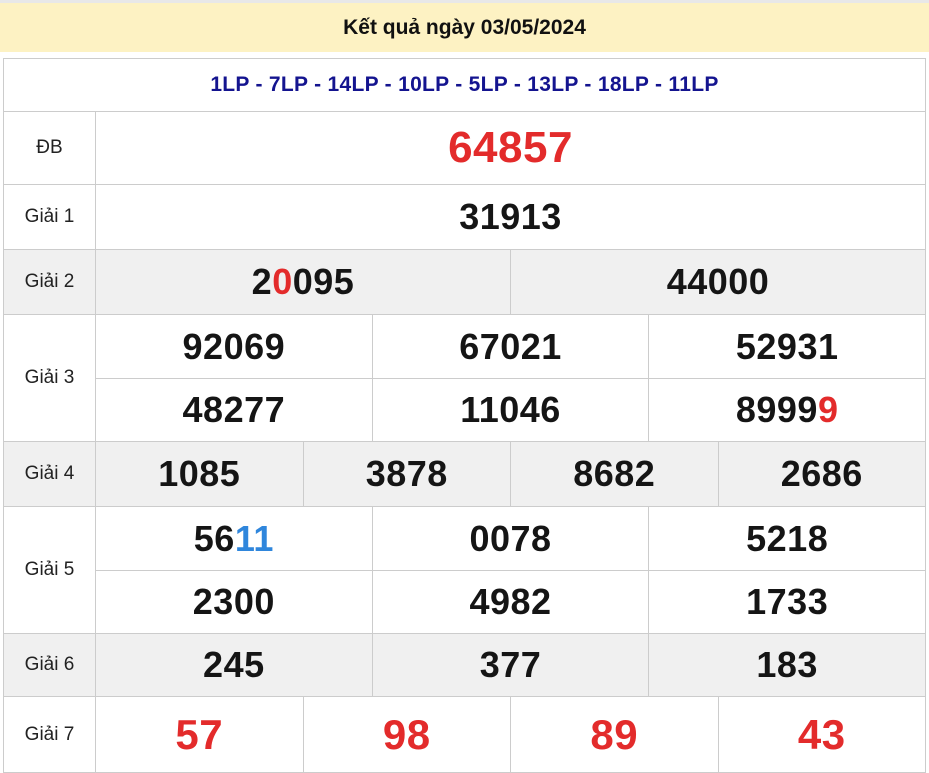 The width and height of the screenshot is (929, 773). I want to click on digit-group-red: 98, so click(406, 734).